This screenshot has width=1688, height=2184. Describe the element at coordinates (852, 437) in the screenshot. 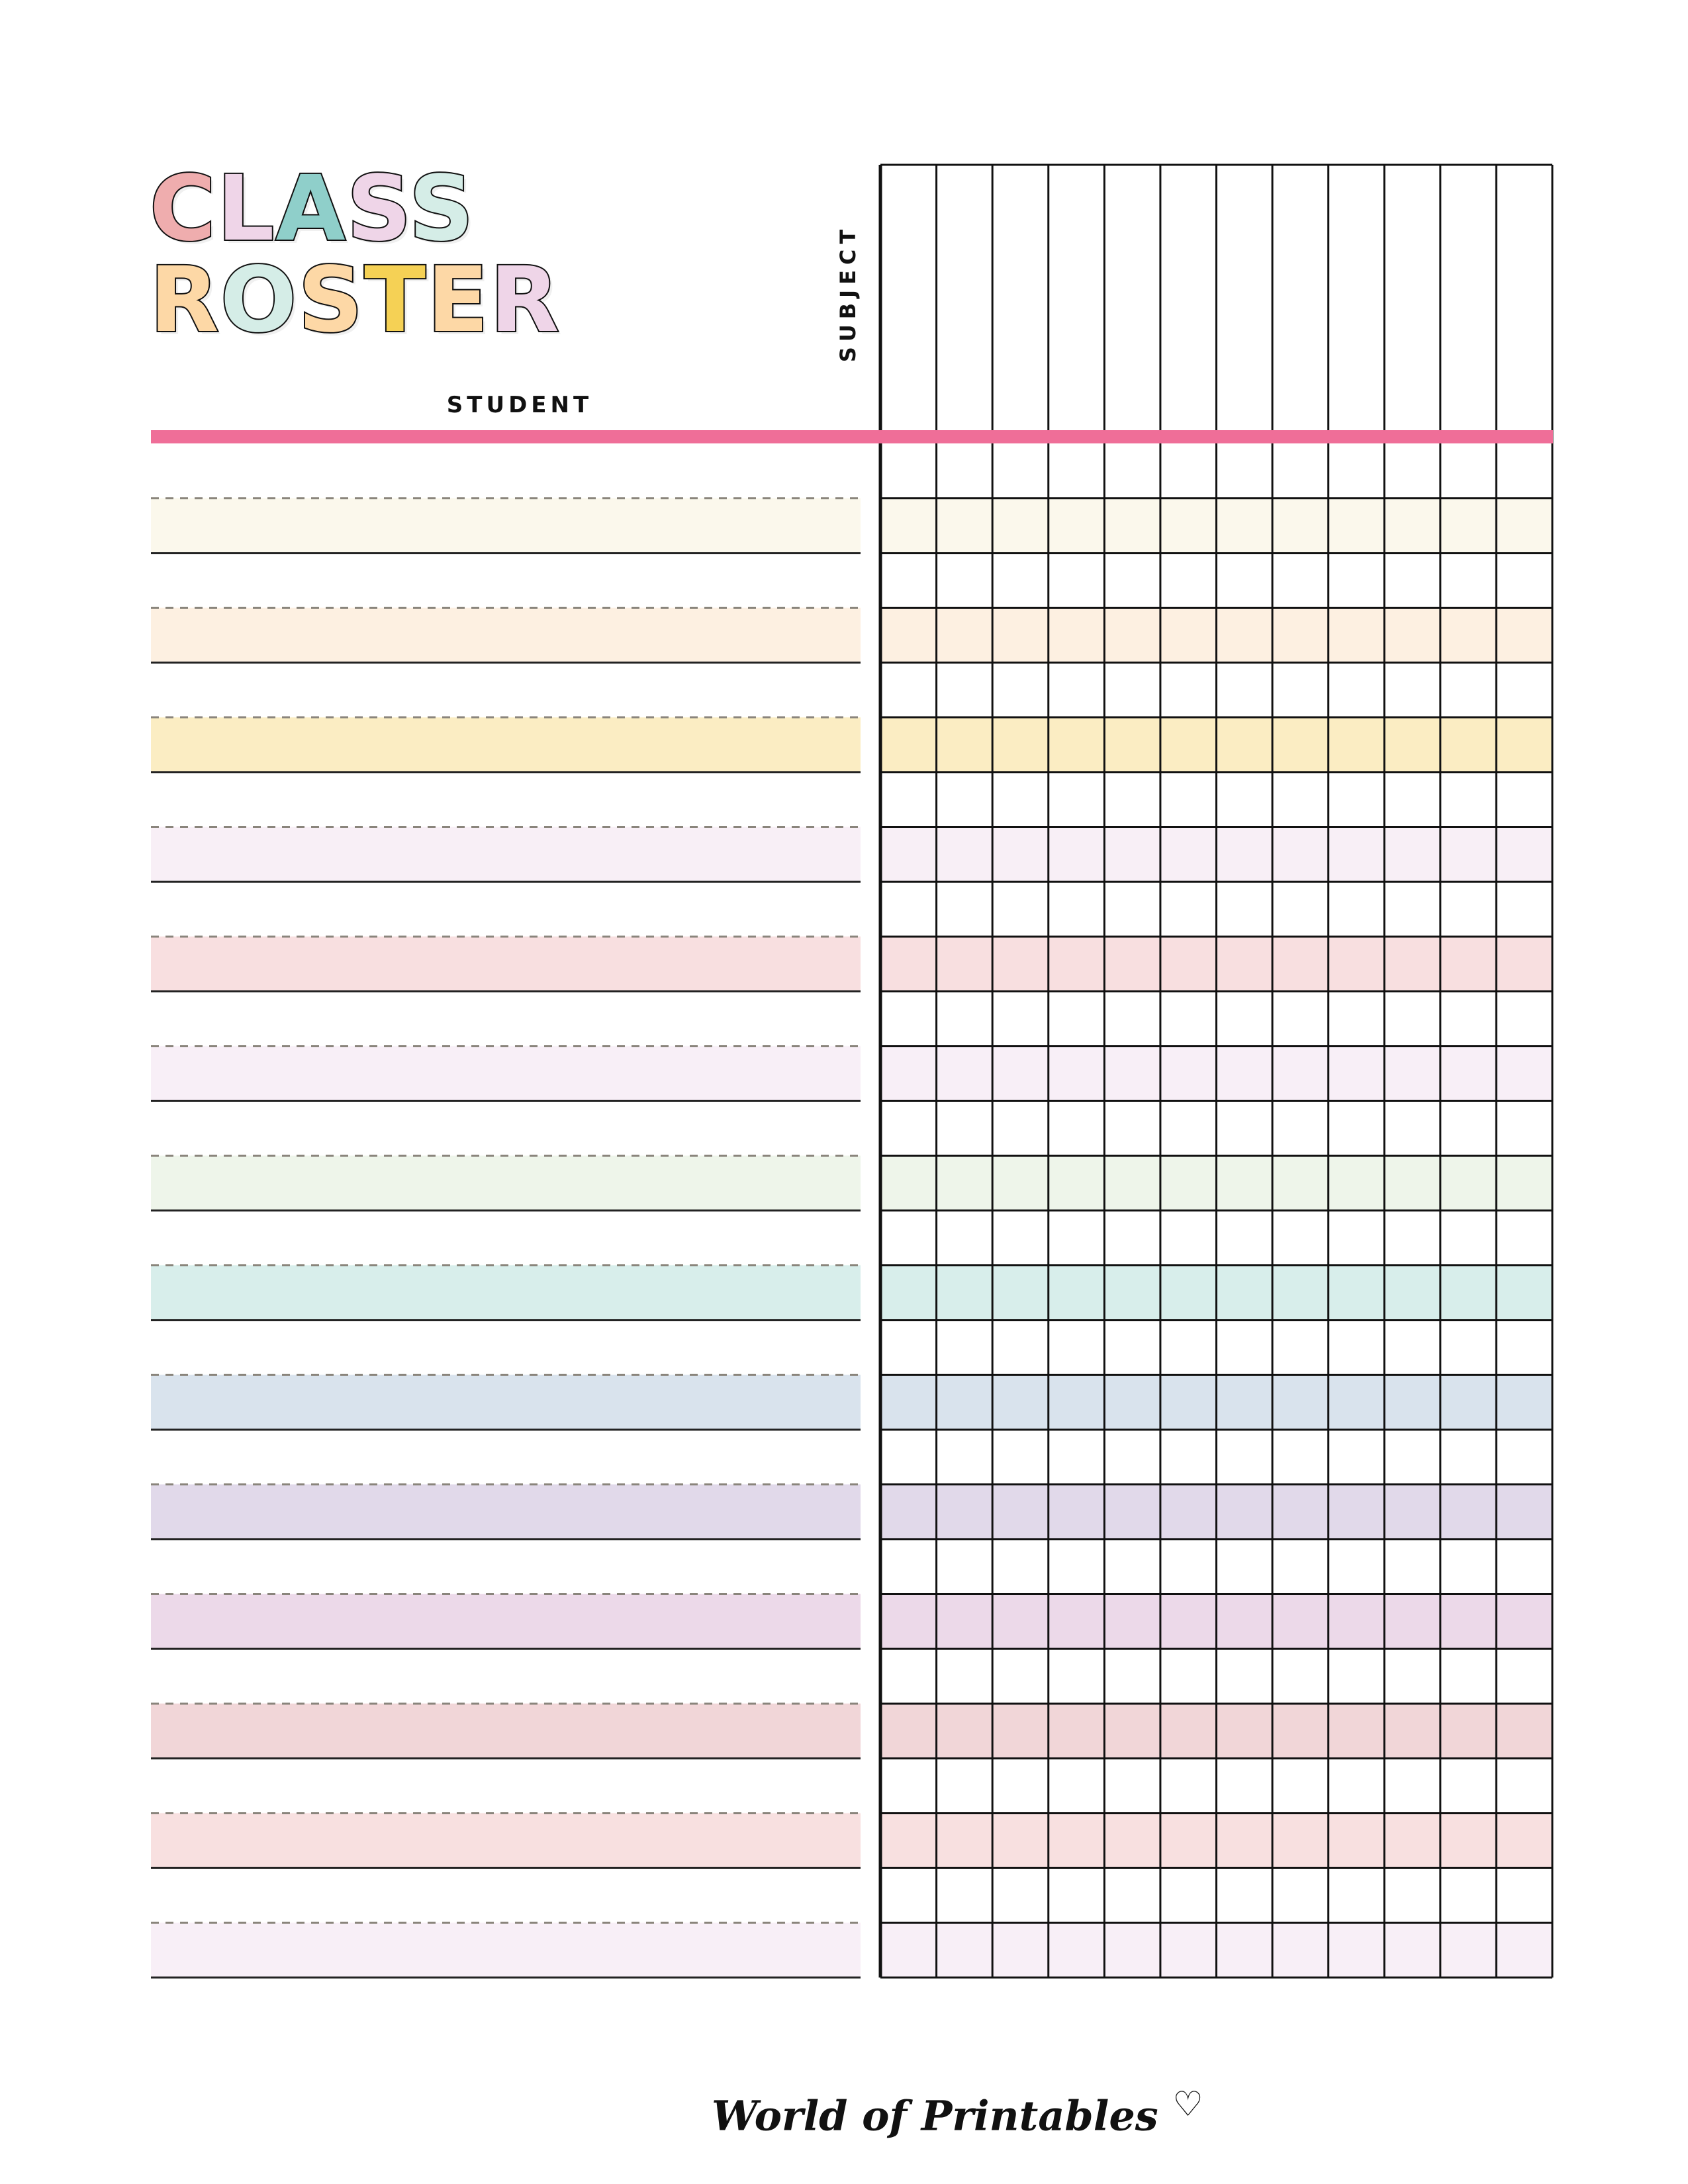

I see `header-divider-bar` at that location.